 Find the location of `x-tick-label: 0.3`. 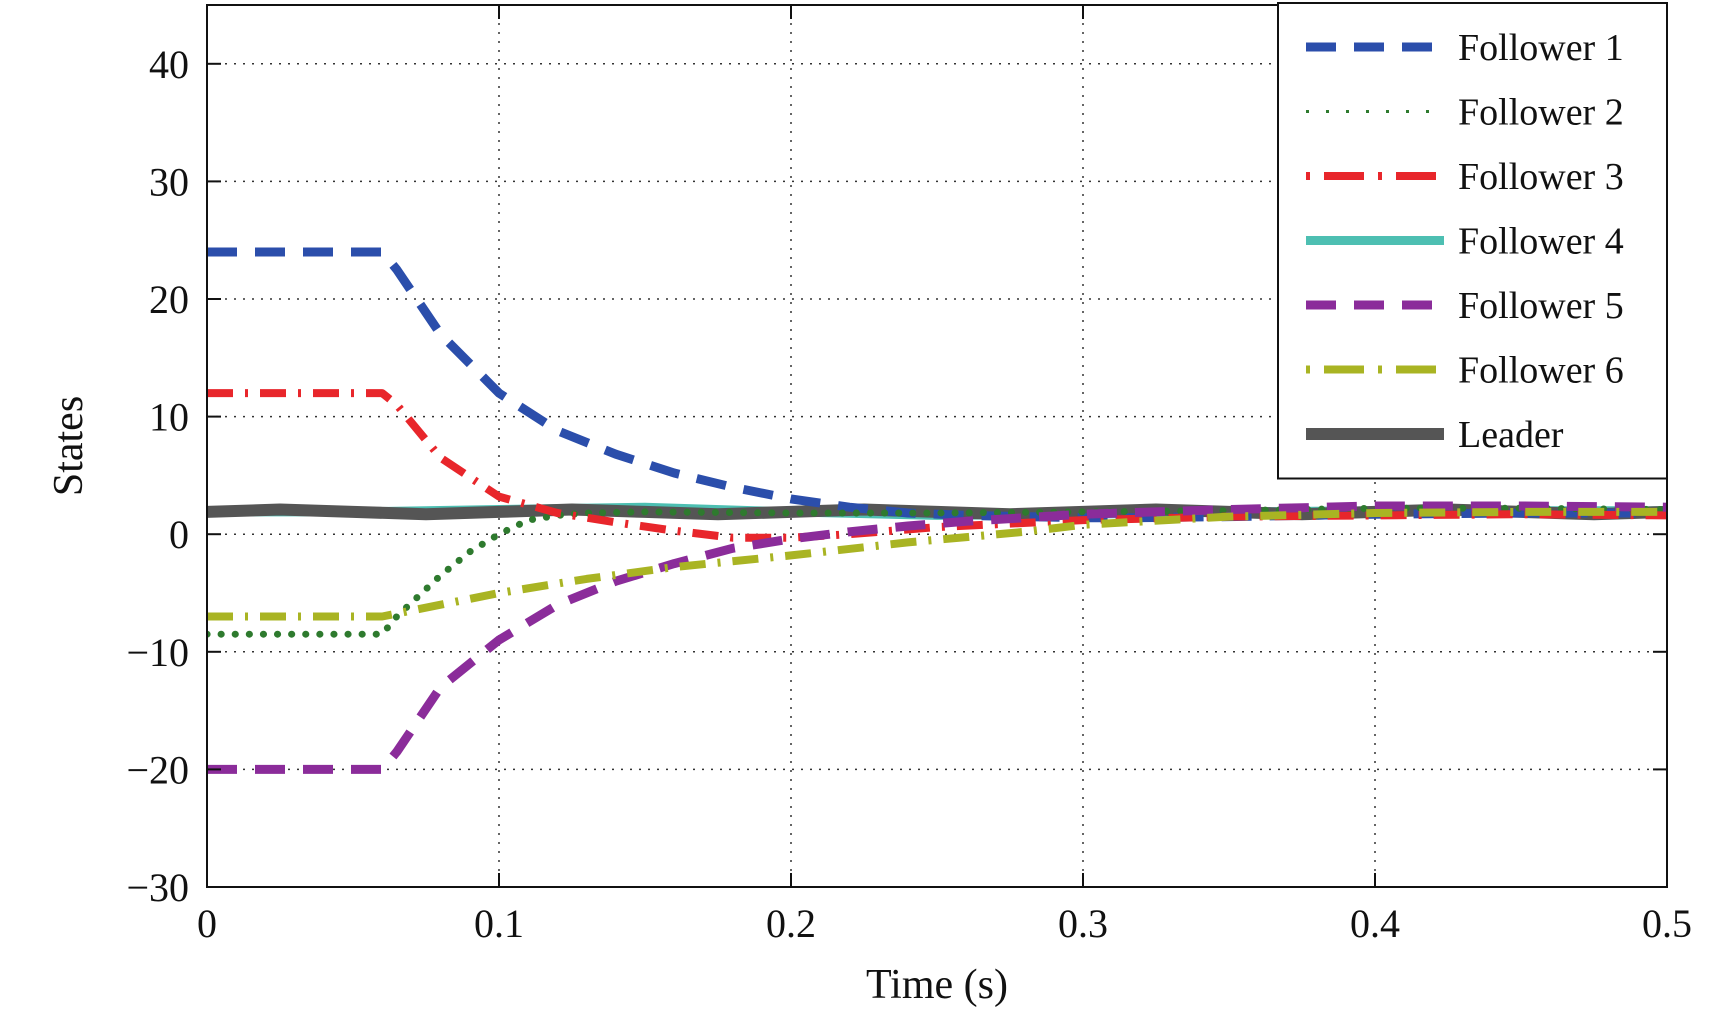

x-tick-label: 0.3 is located at coordinates (1083, 923).